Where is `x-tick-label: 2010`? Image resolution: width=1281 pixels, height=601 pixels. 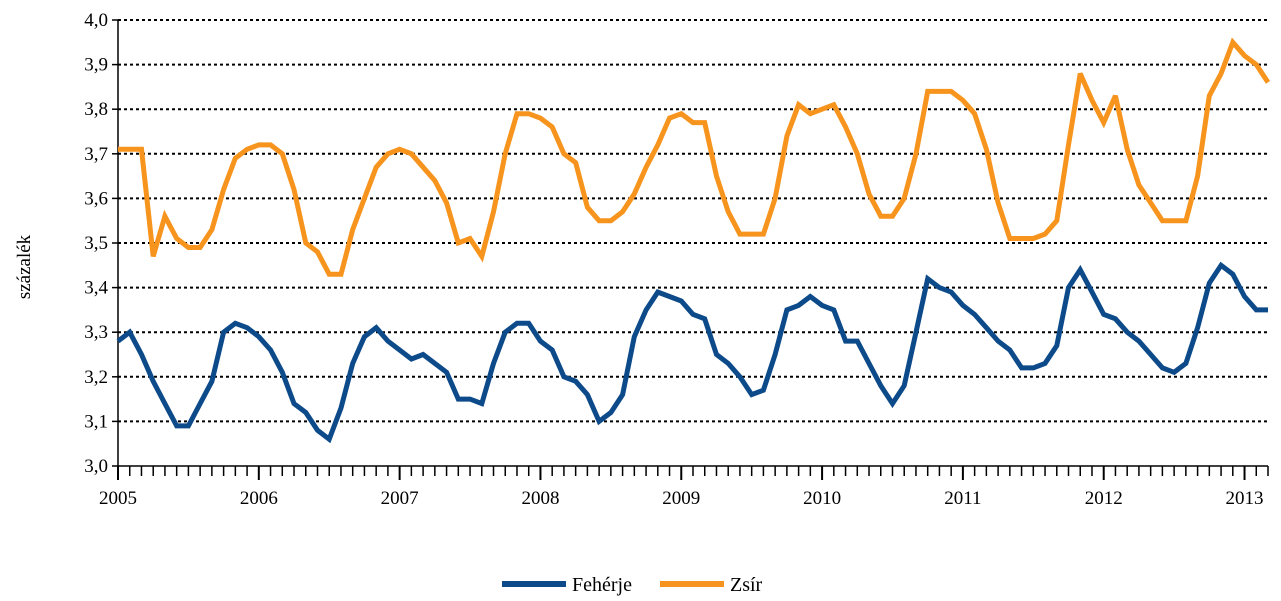 x-tick-label: 2010 is located at coordinates (822, 498).